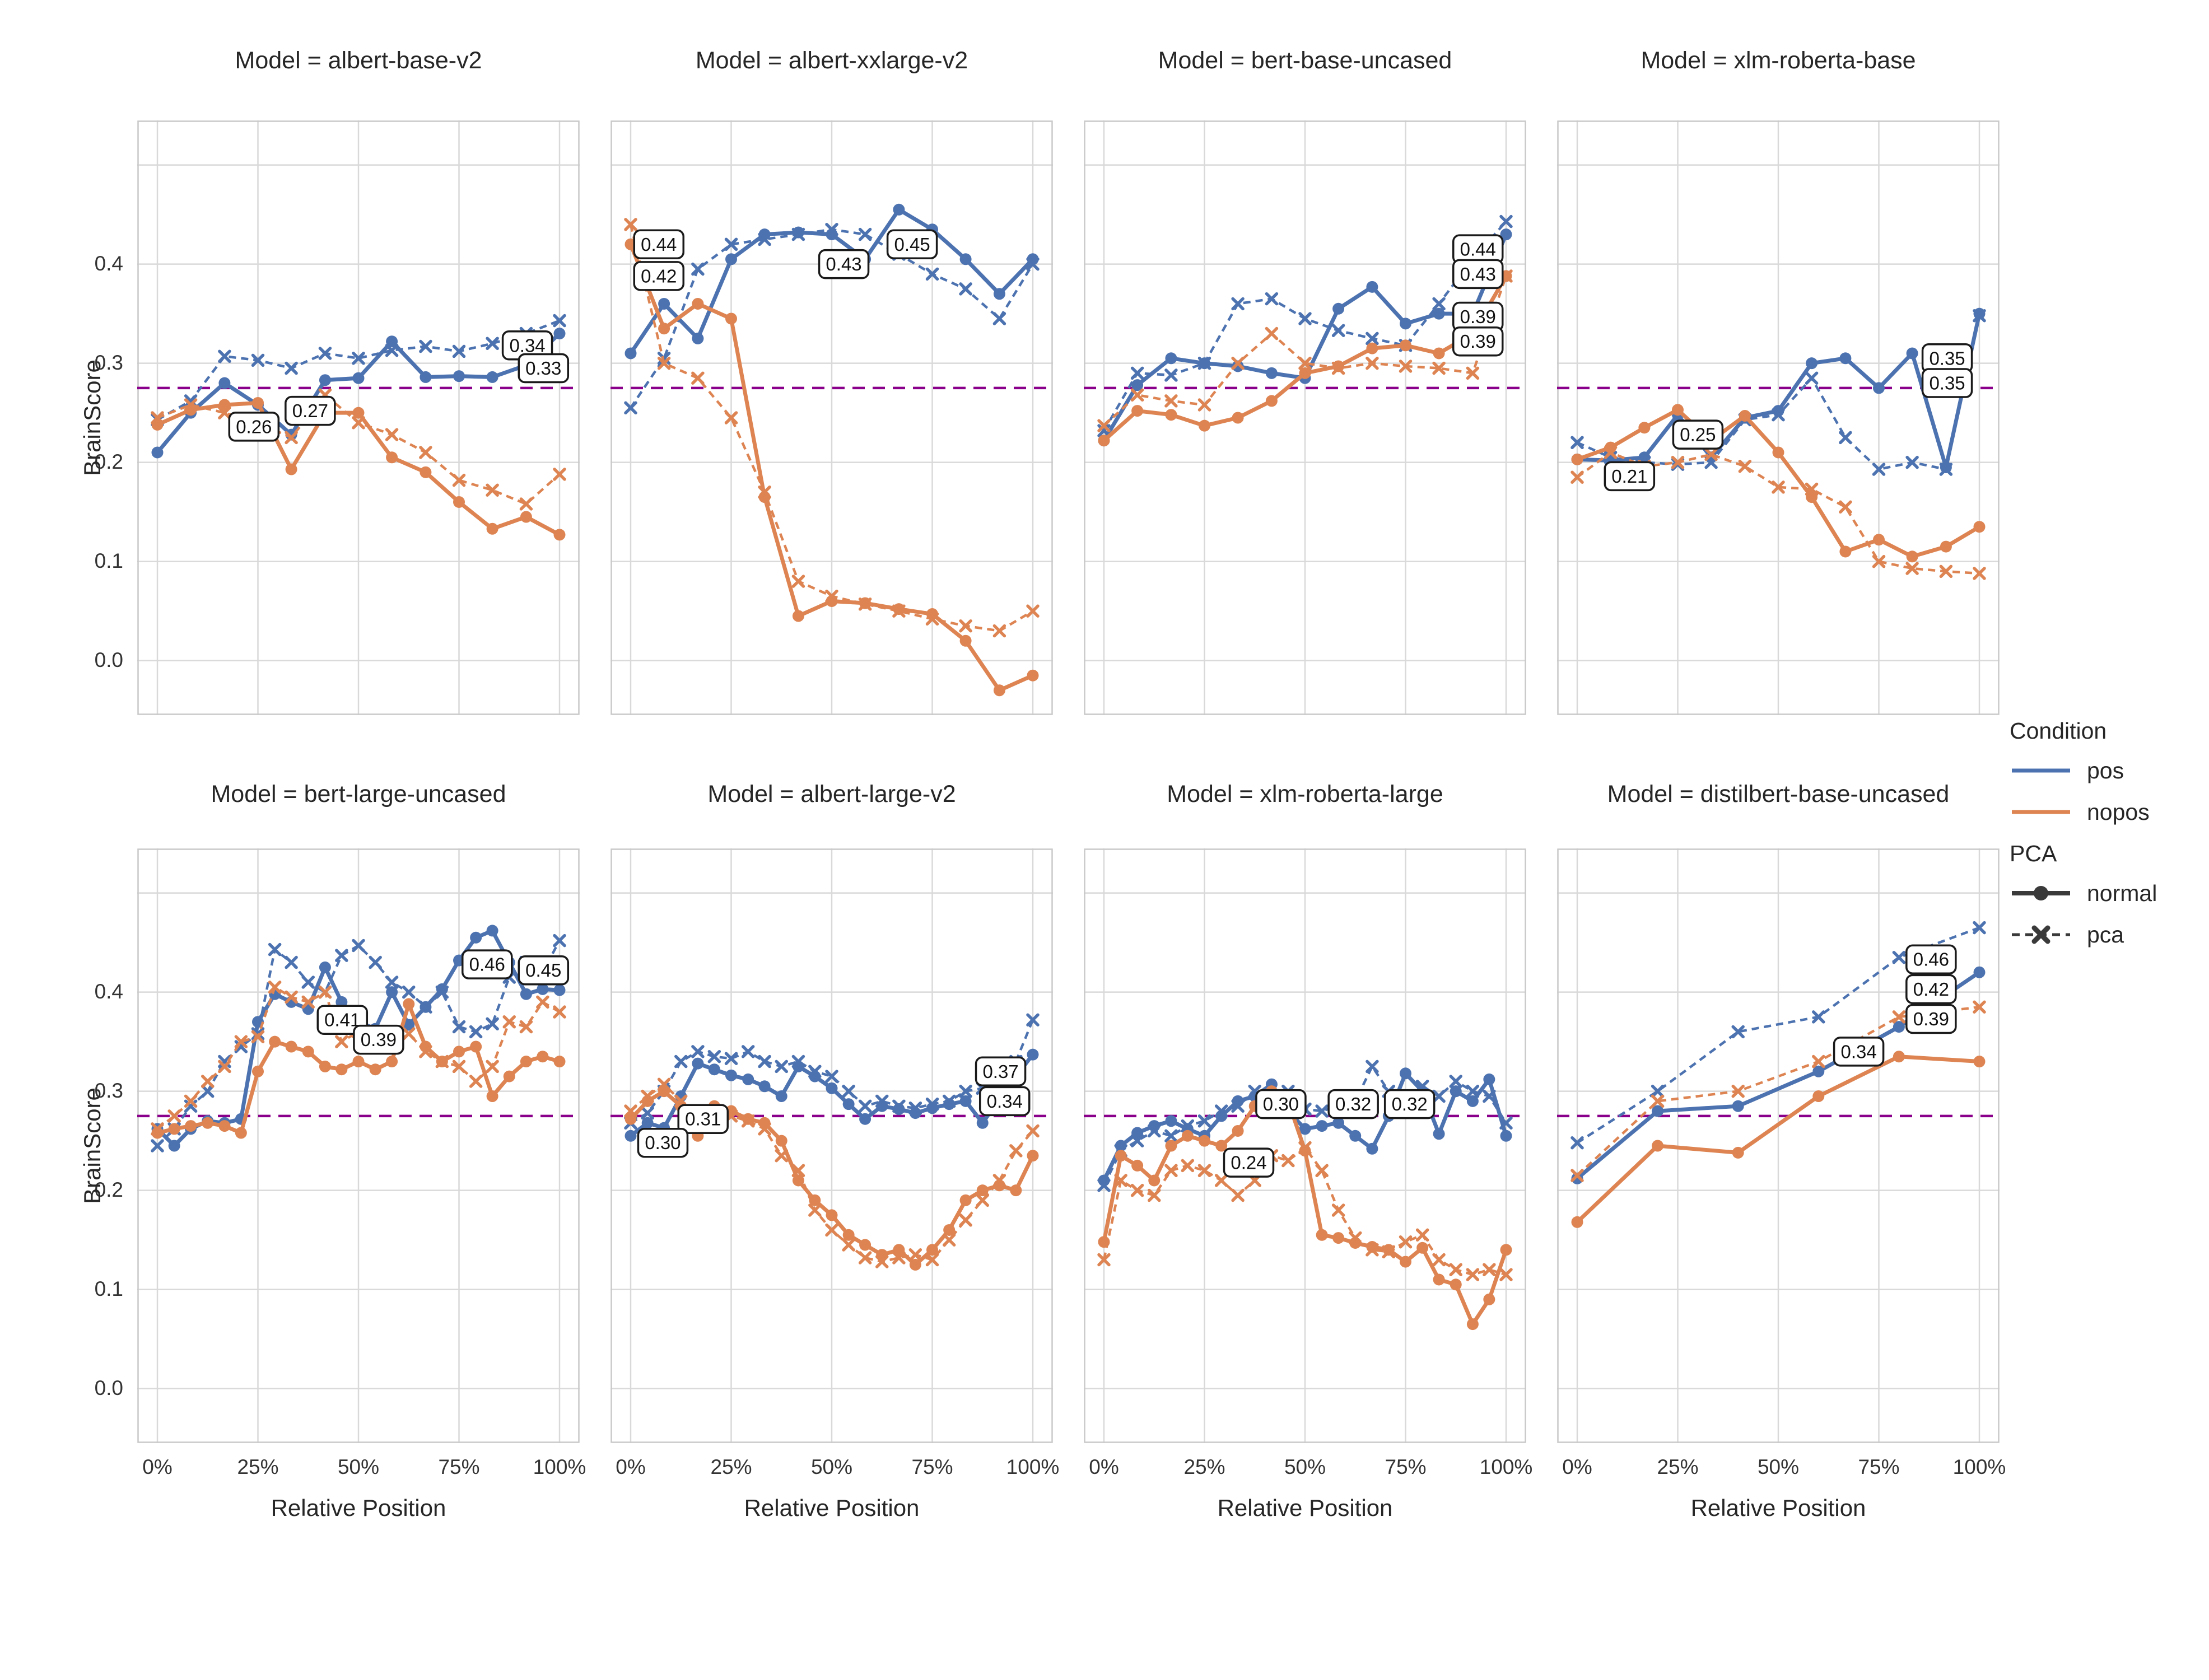 The image size is (2209, 1680). What do you see at coordinates (1779, 1140) in the screenshot?
I see `series-nopos-normal` at bounding box center [1779, 1140].